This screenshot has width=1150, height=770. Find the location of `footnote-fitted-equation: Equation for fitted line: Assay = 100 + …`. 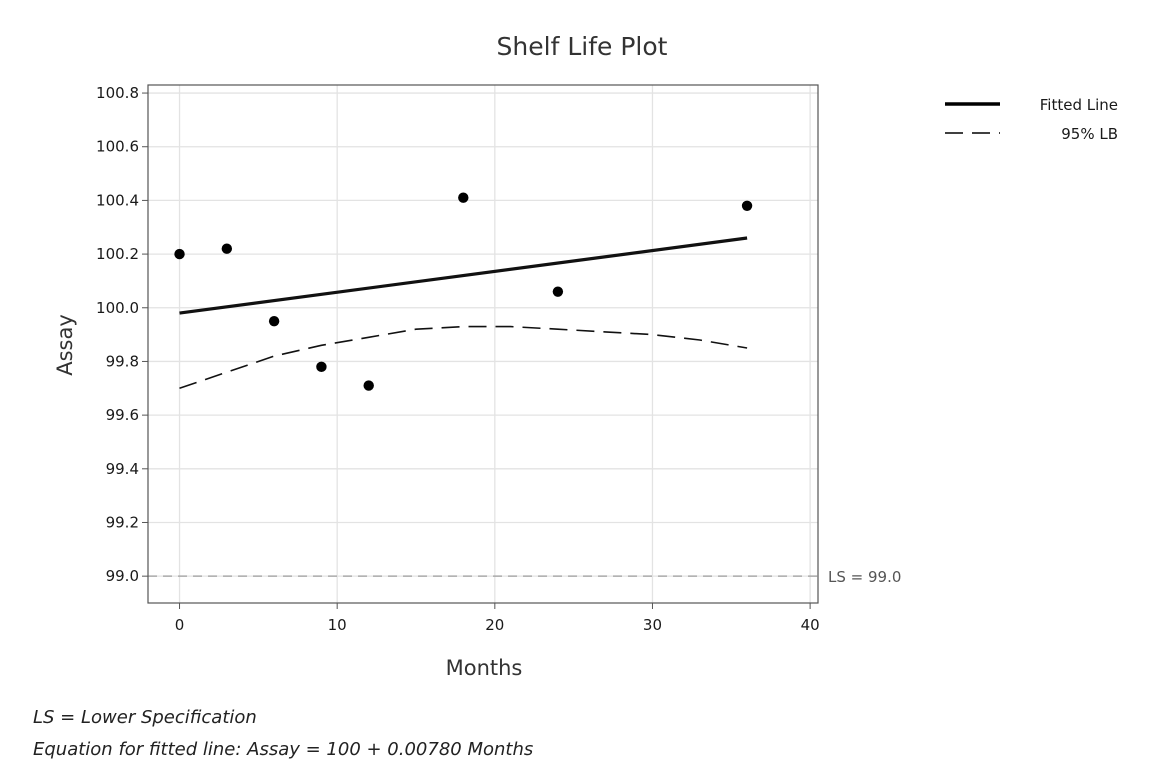

footnote-fitted-equation: Equation for fitted line: Assay = 100 + … is located at coordinates (283, 749).